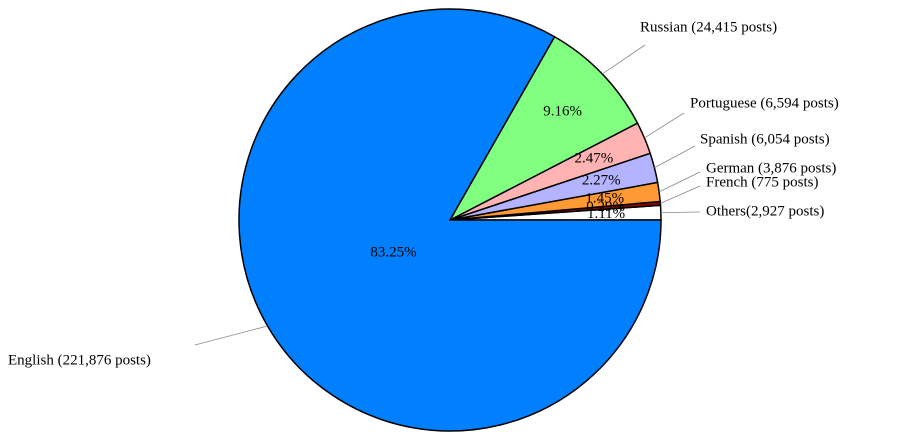 This screenshot has width=919, height=432. Describe the element at coordinates (765, 139) in the screenshot. I see `slice-category-label: Spanish (6,054 posts)` at that location.